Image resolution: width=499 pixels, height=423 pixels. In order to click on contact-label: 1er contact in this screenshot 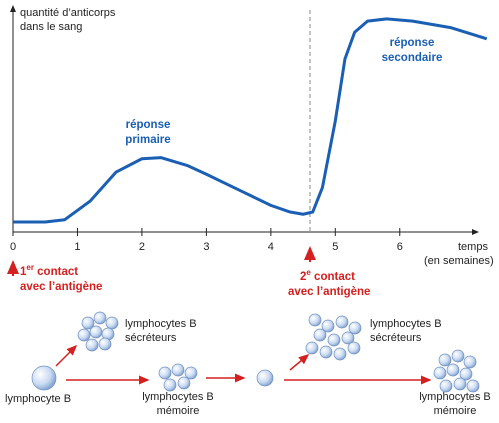, I will do `click(49, 270)`.